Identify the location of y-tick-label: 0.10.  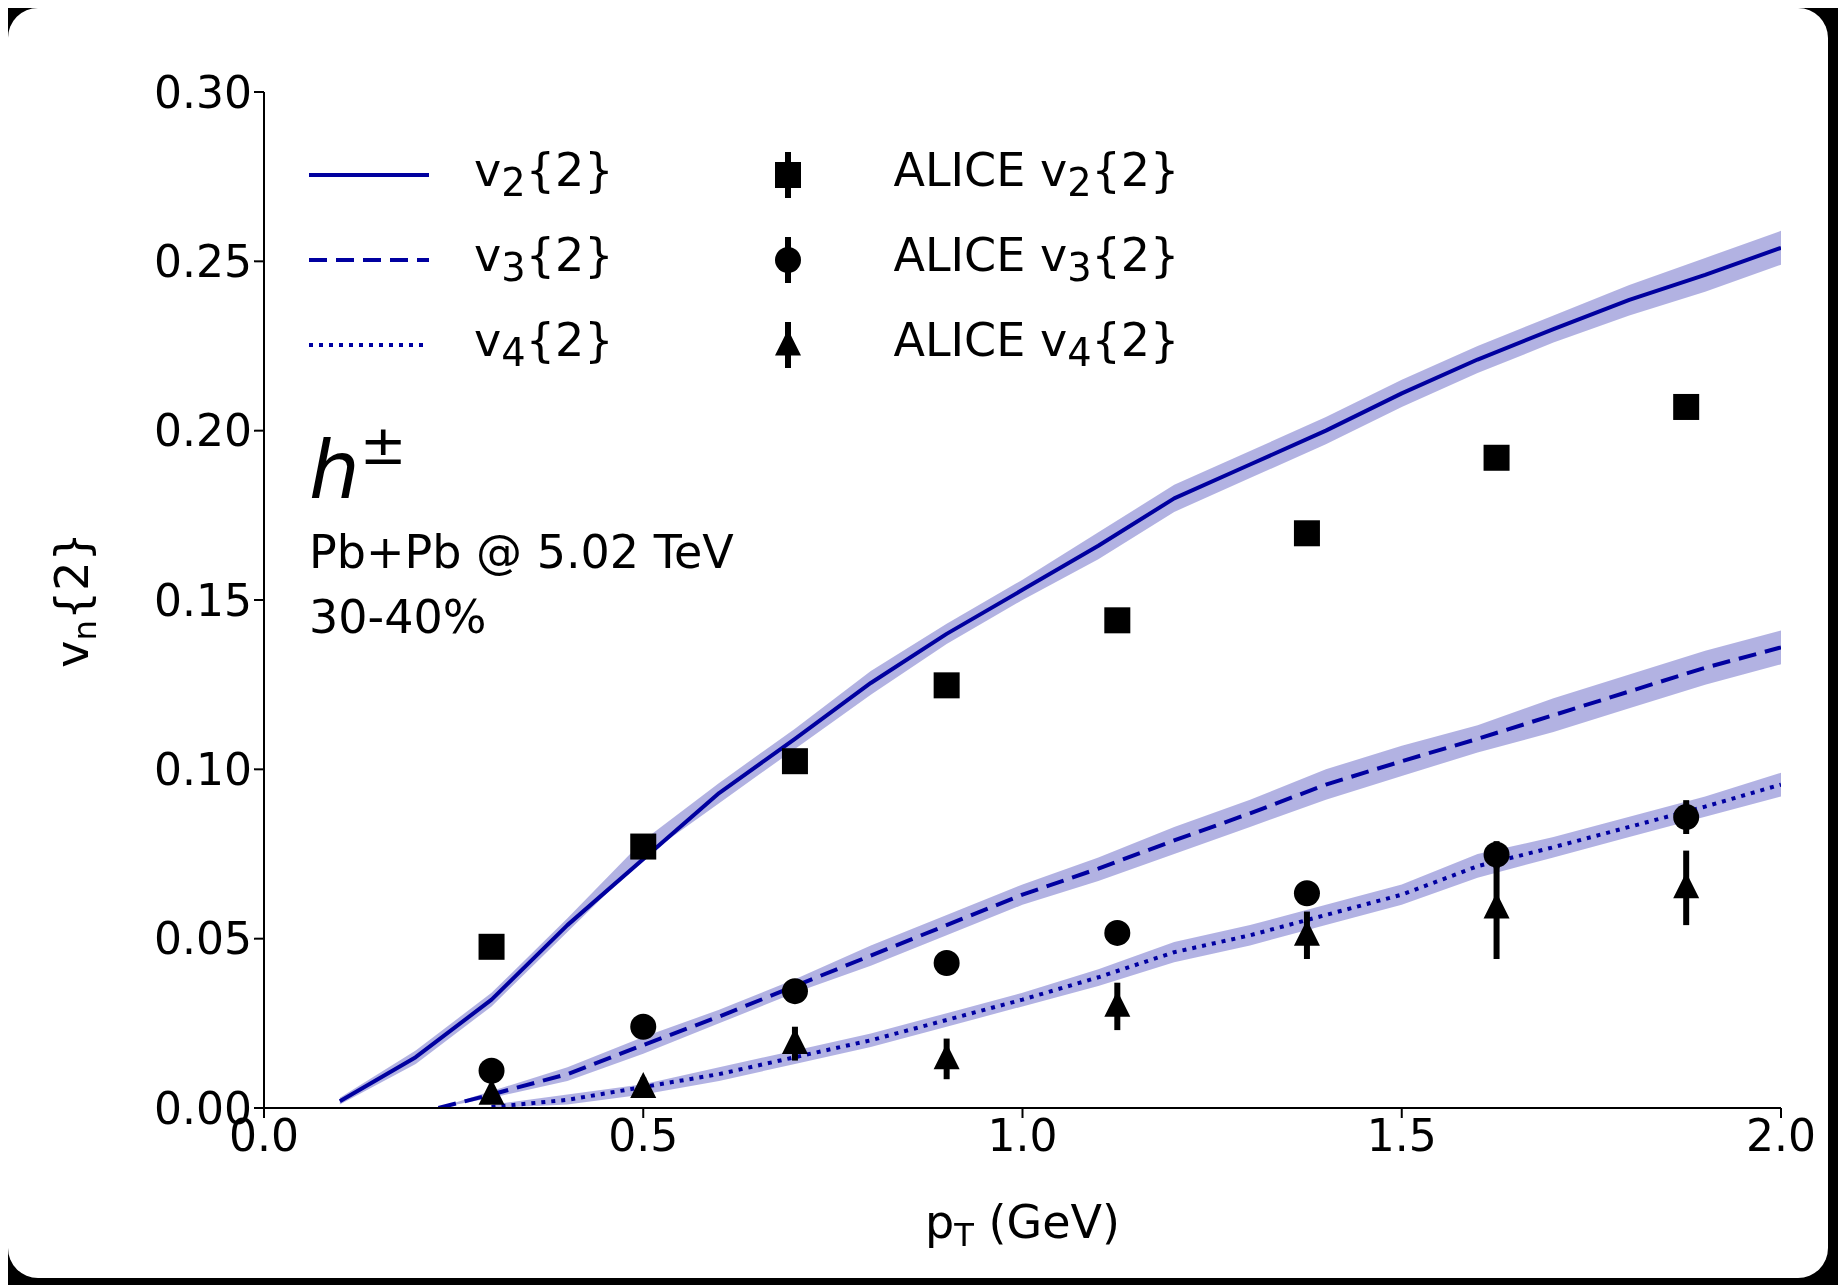
(203, 769).